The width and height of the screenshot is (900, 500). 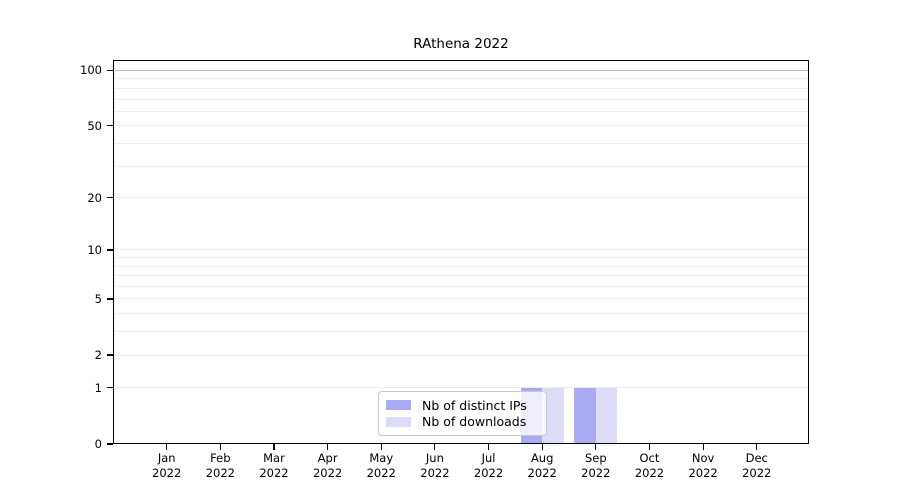 I want to click on x-tick-label-apr: Apr 2022, so click(x=327, y=465).